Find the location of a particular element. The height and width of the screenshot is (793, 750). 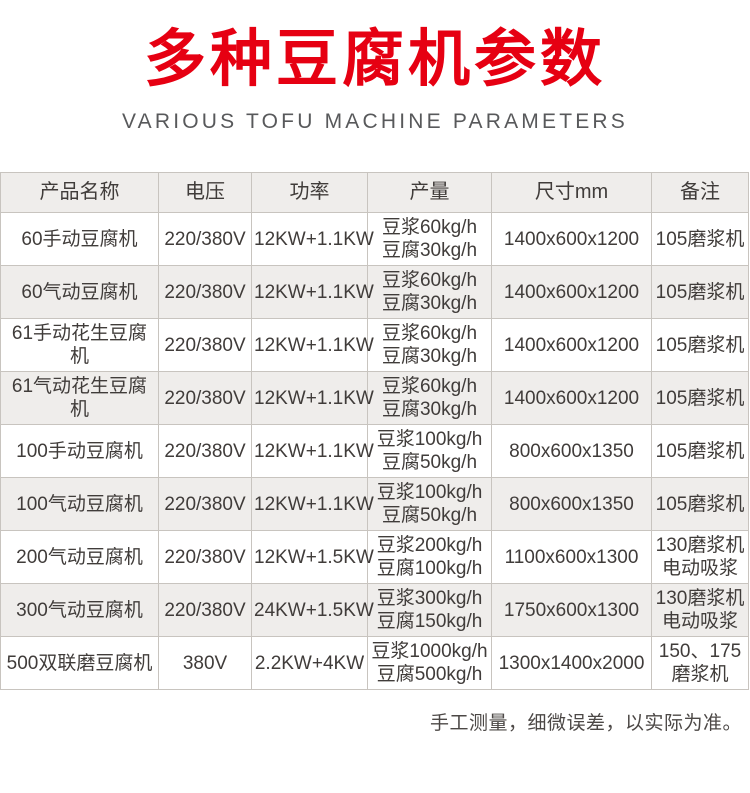

table-cell: 200气动豆腐机 is located at coordinates (79, 557).